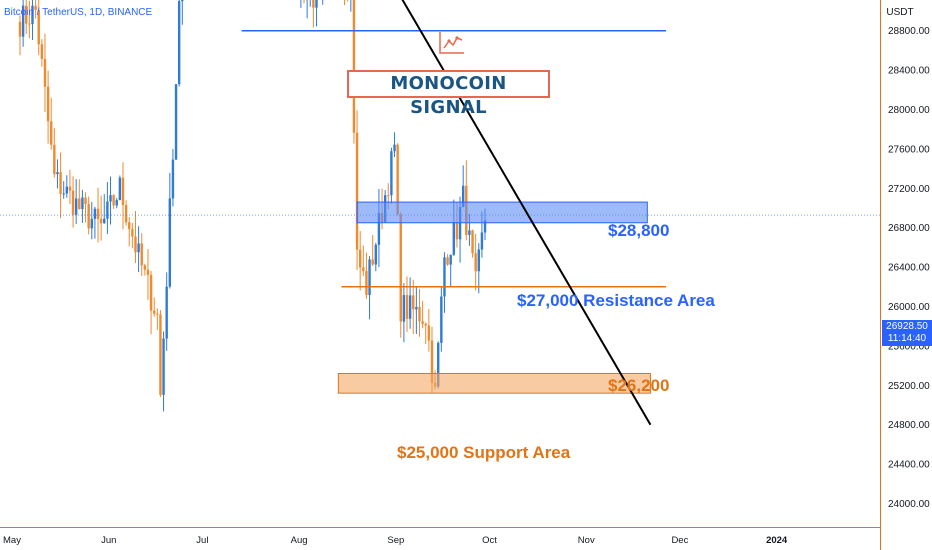 The image size is (932, 550). I want to click on candle-countdown: 11:14:40, so click(907, 338).